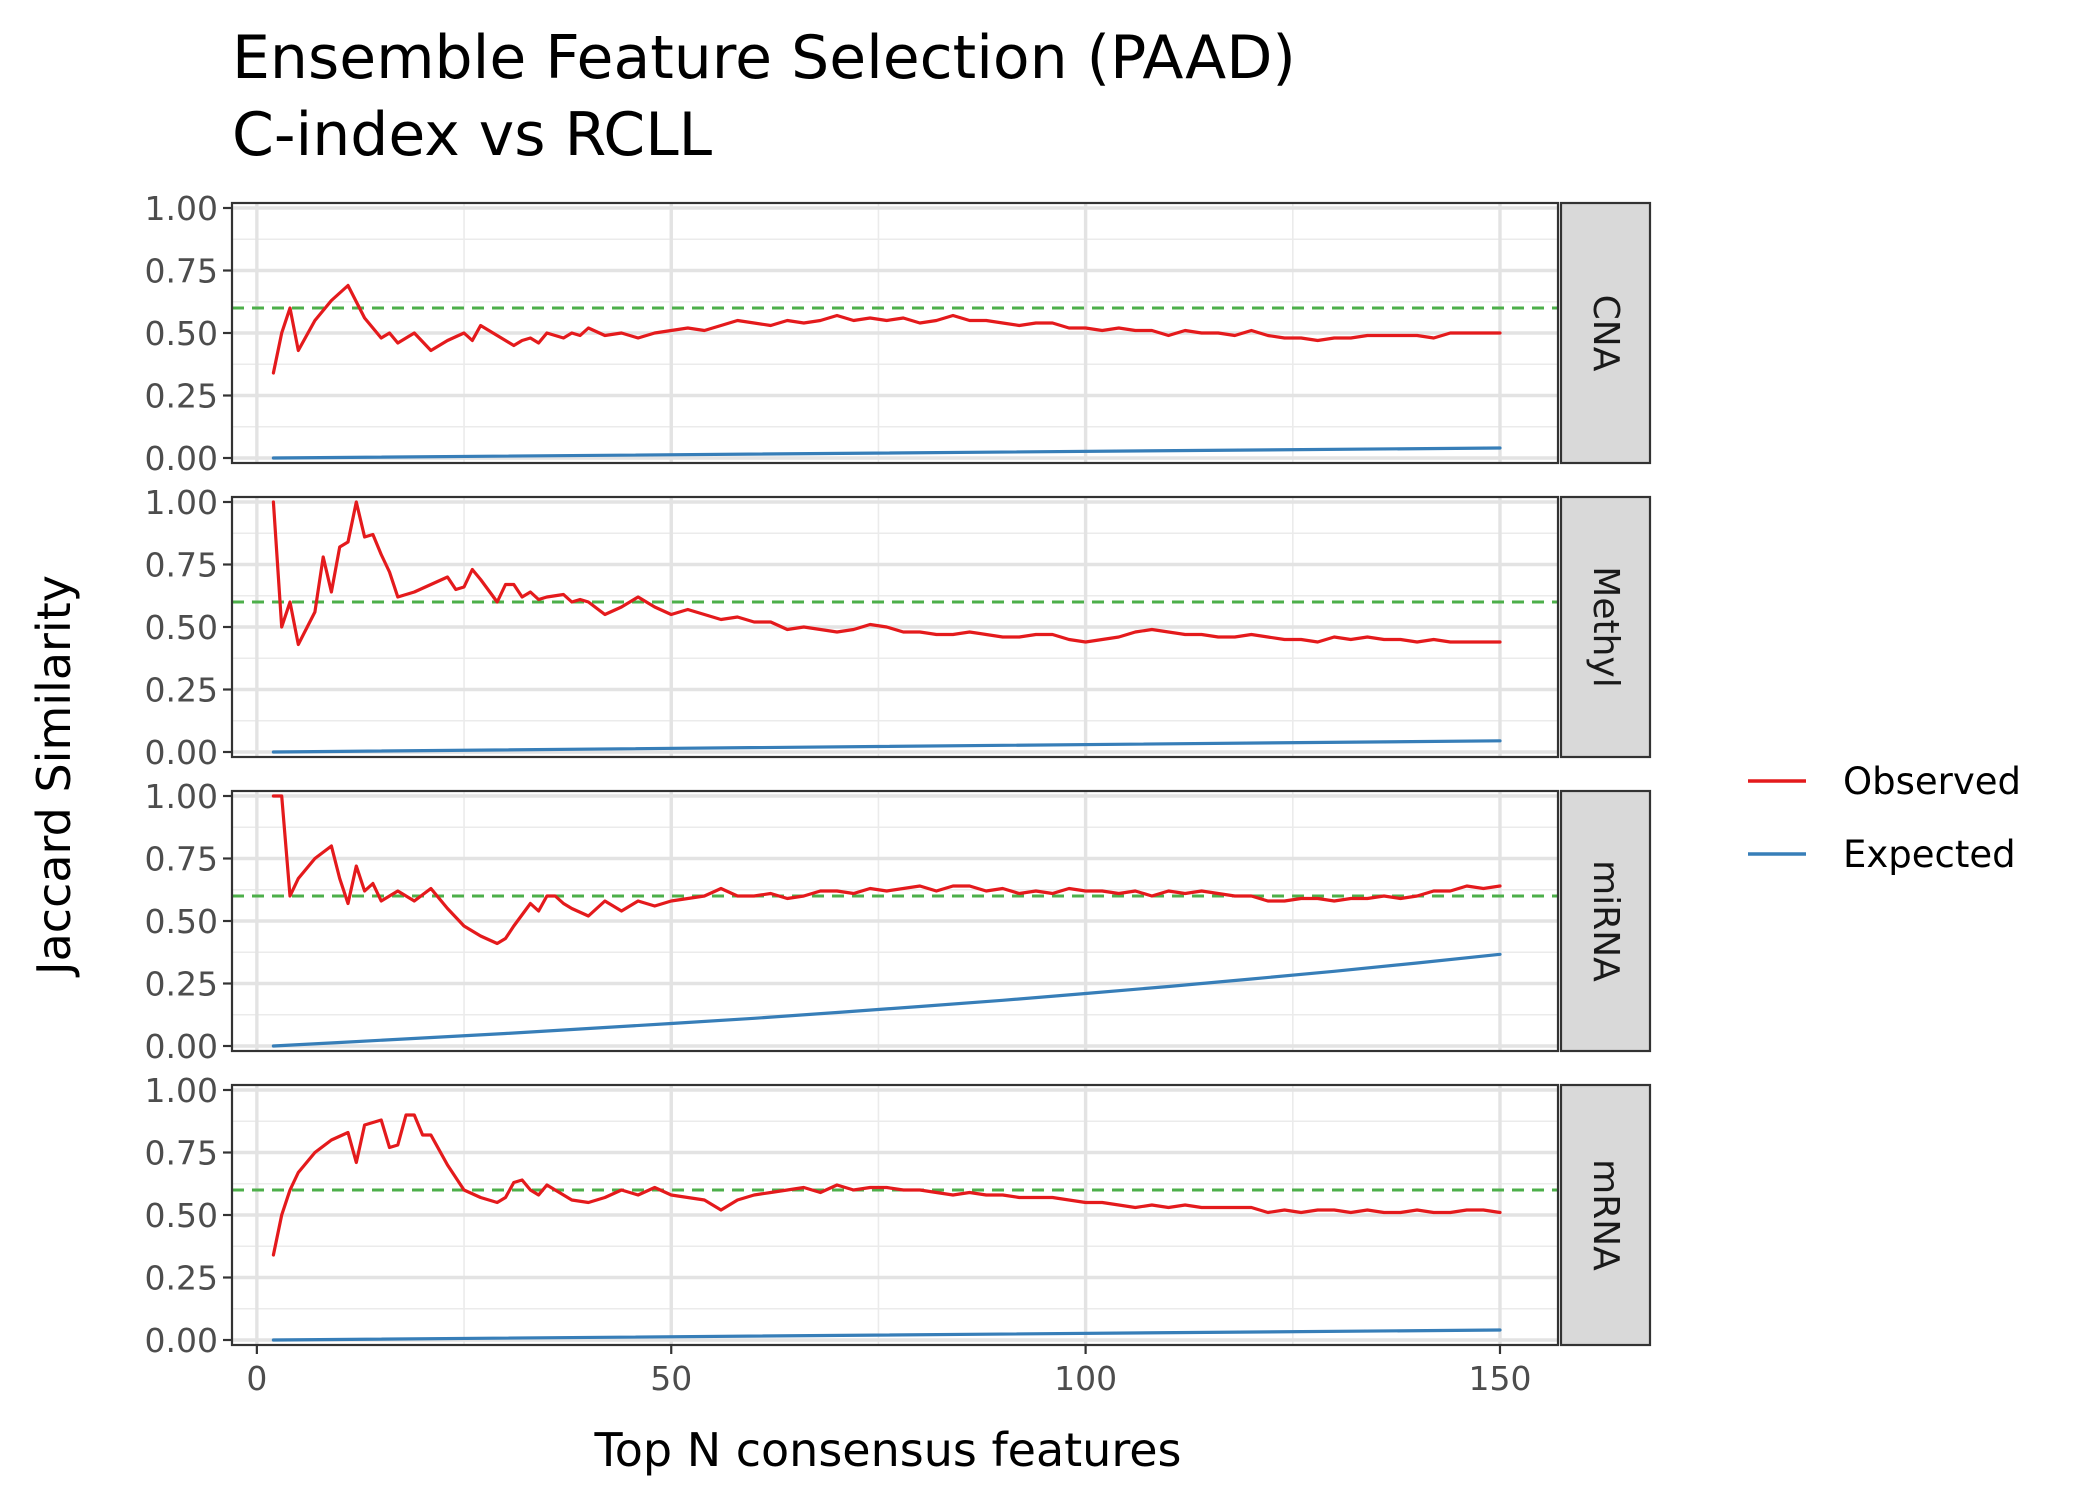  I want to click on strip-label-cna: CNA, so click(1605, 333).